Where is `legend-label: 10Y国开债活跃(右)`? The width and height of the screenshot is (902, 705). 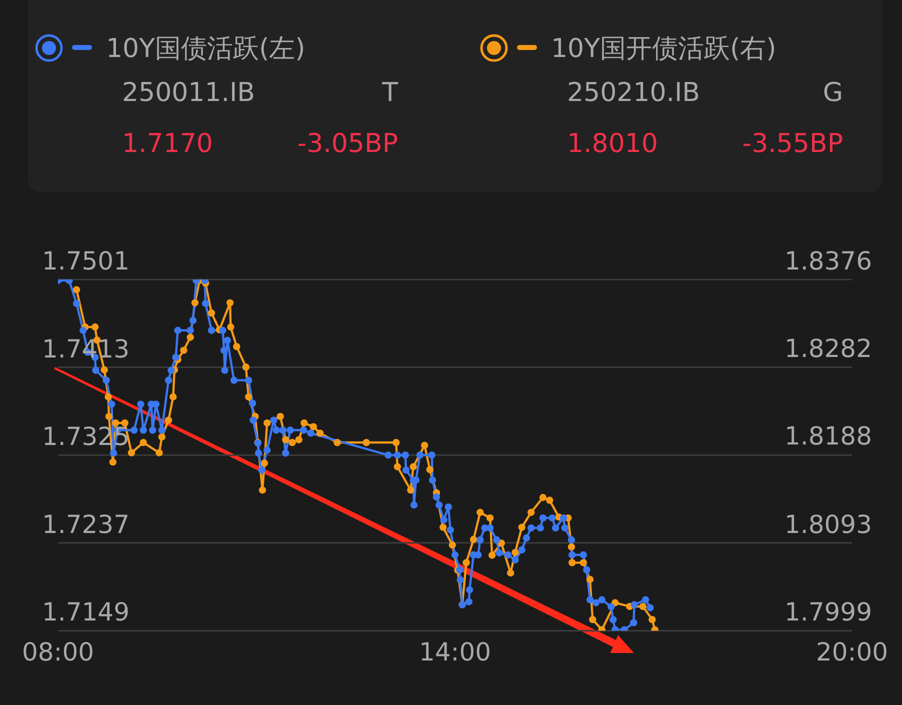 legend-label: 10Y国开债活跃(右) is located at coordinates (663, 49).